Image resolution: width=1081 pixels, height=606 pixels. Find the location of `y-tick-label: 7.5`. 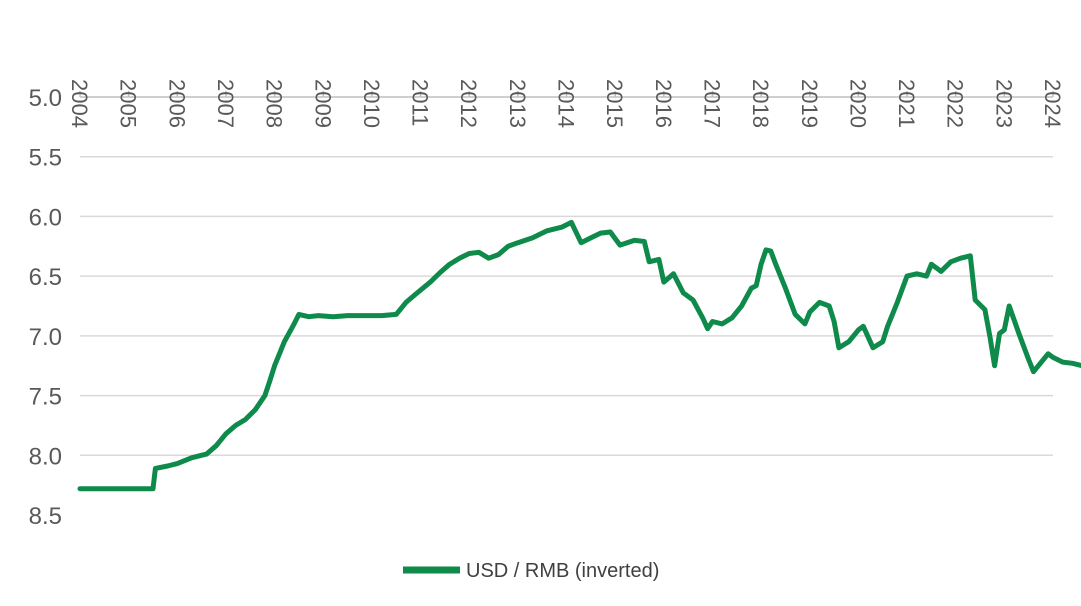

y-tick-label: 7.5 is located at coordinates (45, 397).